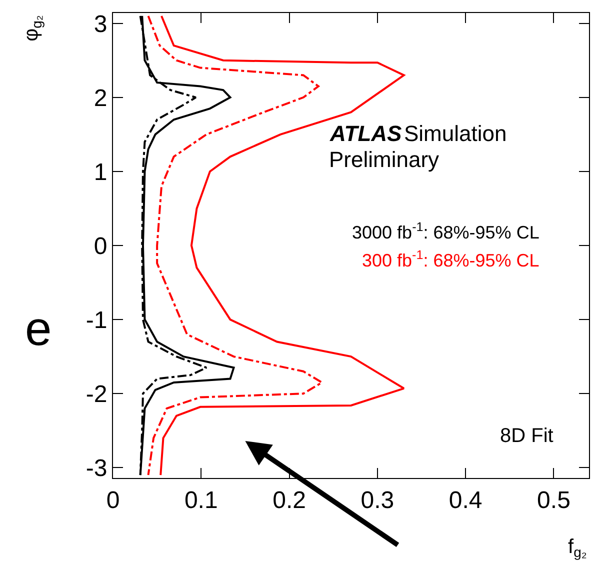  What do you see at coordinates (97, 320) in the screenshot?
I see `y-tick-label: -1` at bounding box center [97, 320].